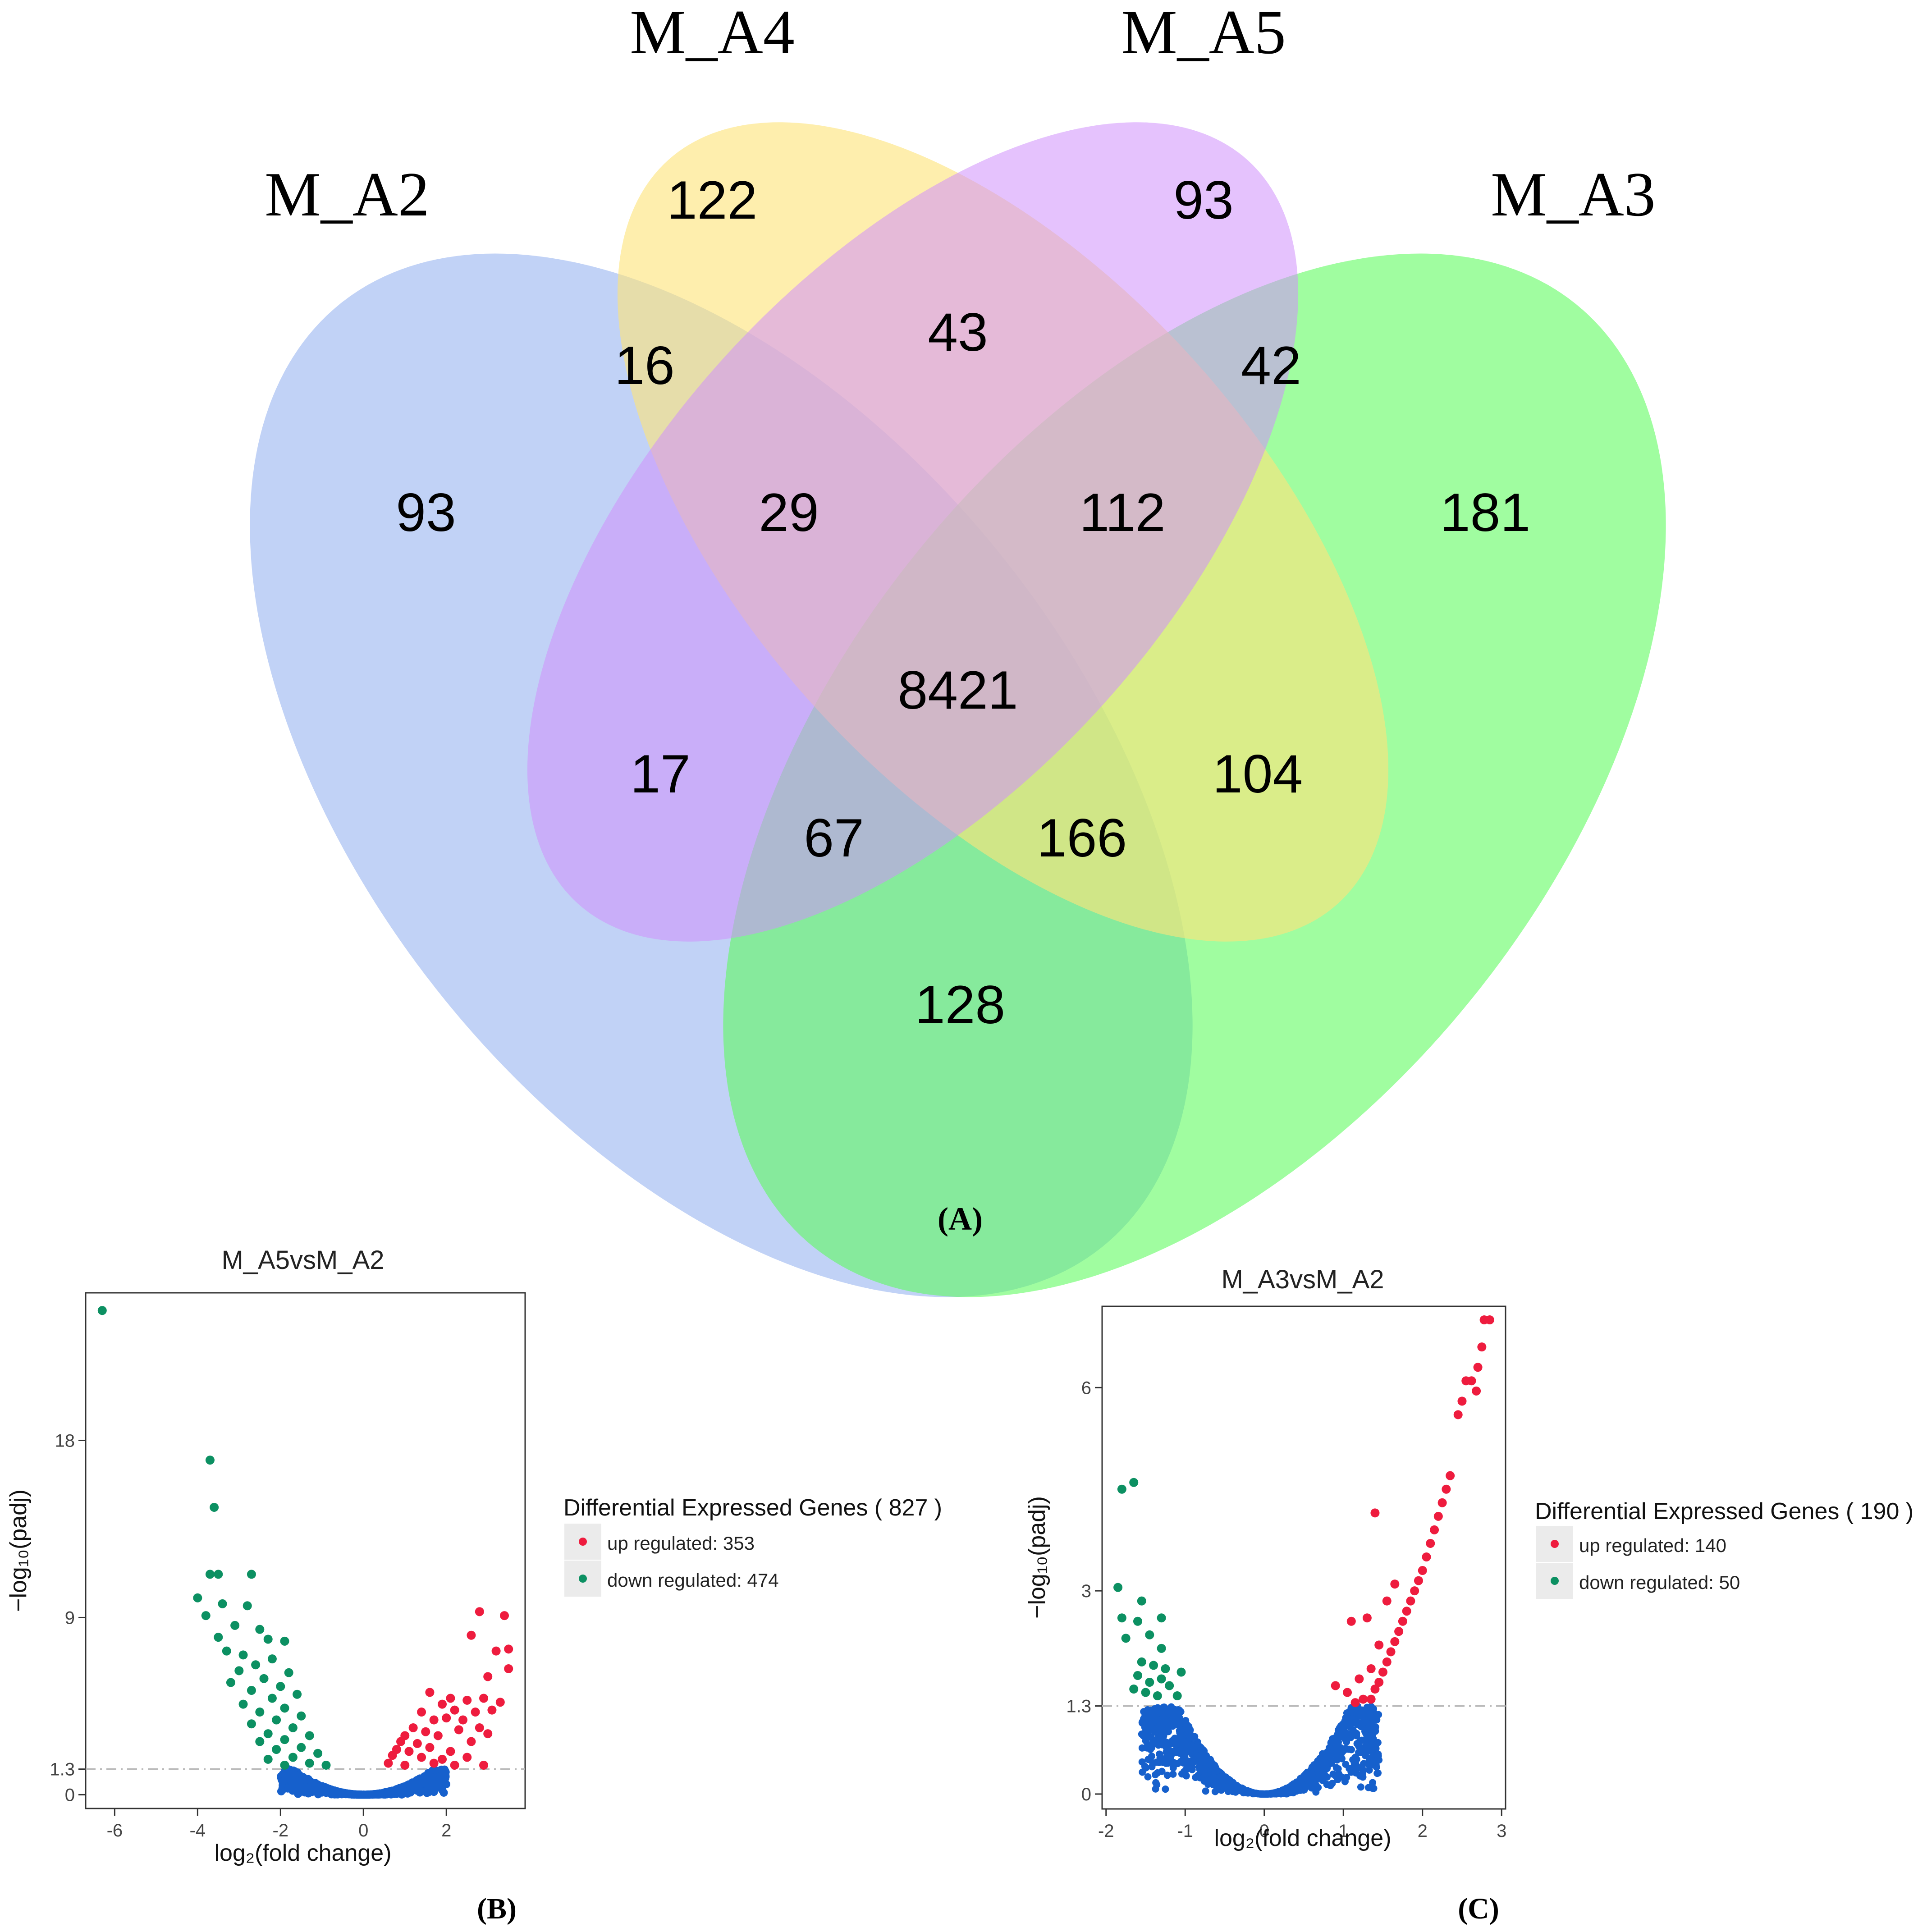 Image resolution: width=1918 pixels, height=1932 pixels. I want to click on plot-b-points, so click(305, 1538).